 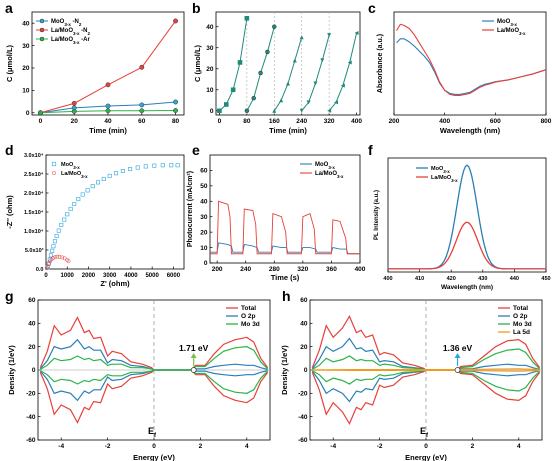 What do you see at coordinates (545, 279) in the screenshot?
I see `x-tick-label-f: 450` at bounding box center [545, 279].